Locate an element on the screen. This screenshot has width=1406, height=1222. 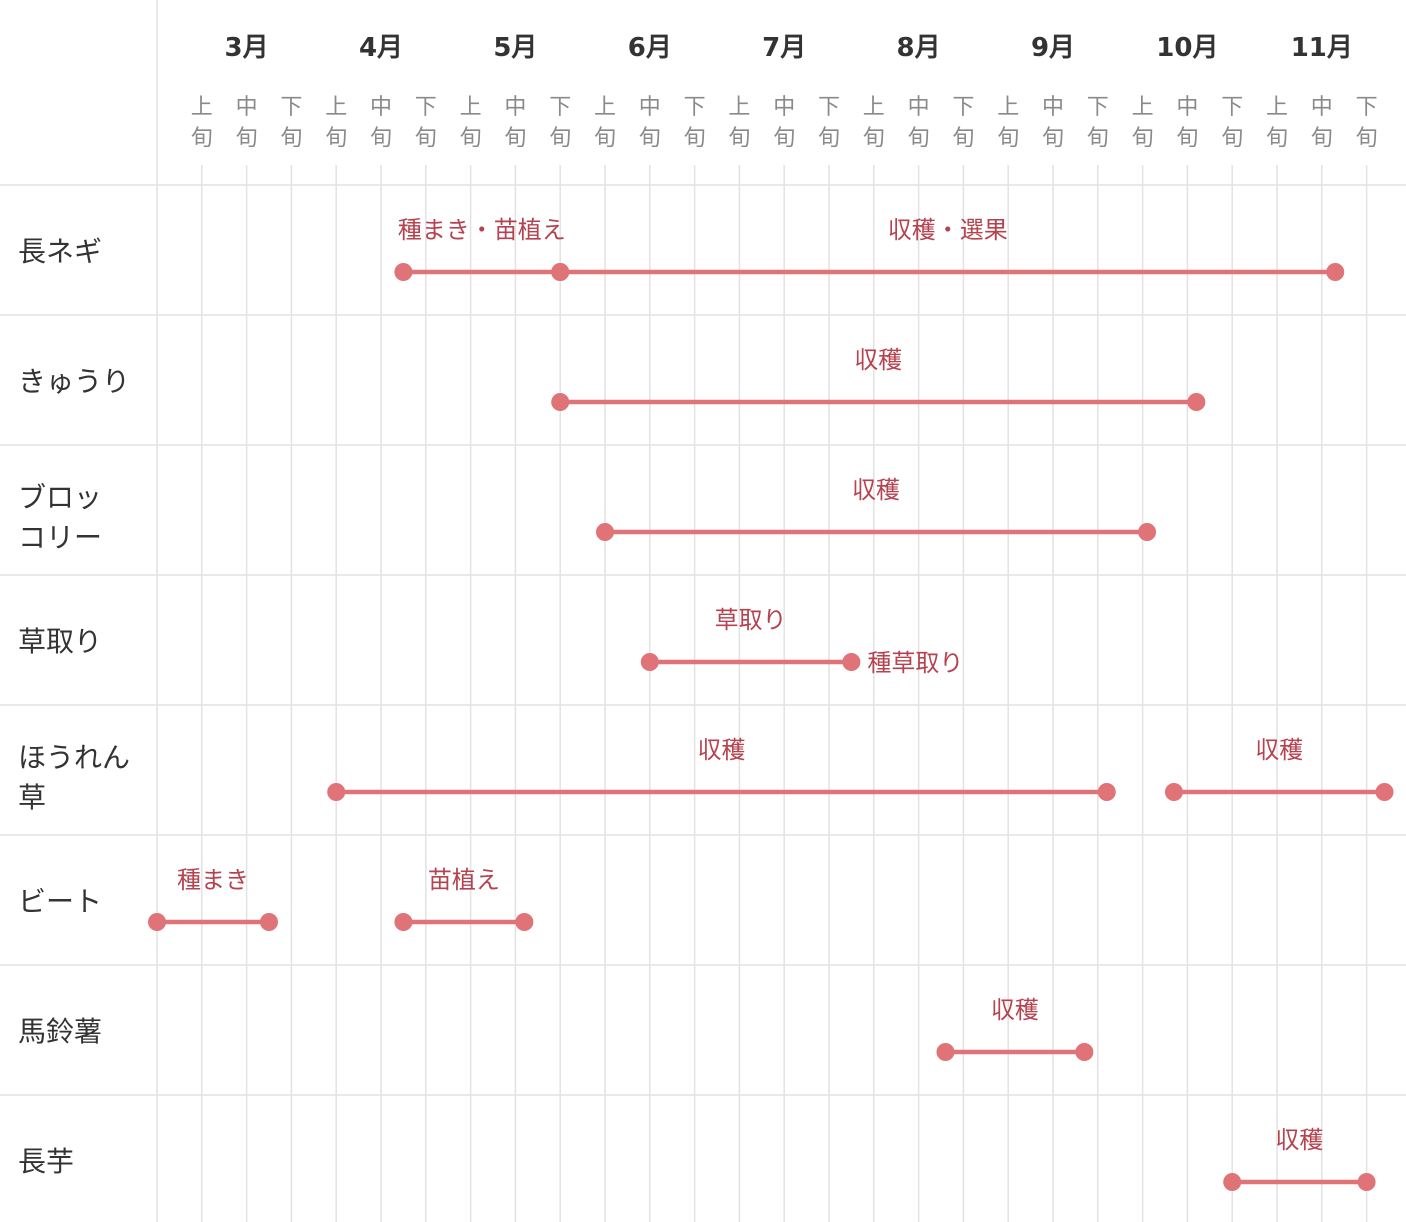
row-label: 馬鈴薯 is located at coordinates (60, 1031).